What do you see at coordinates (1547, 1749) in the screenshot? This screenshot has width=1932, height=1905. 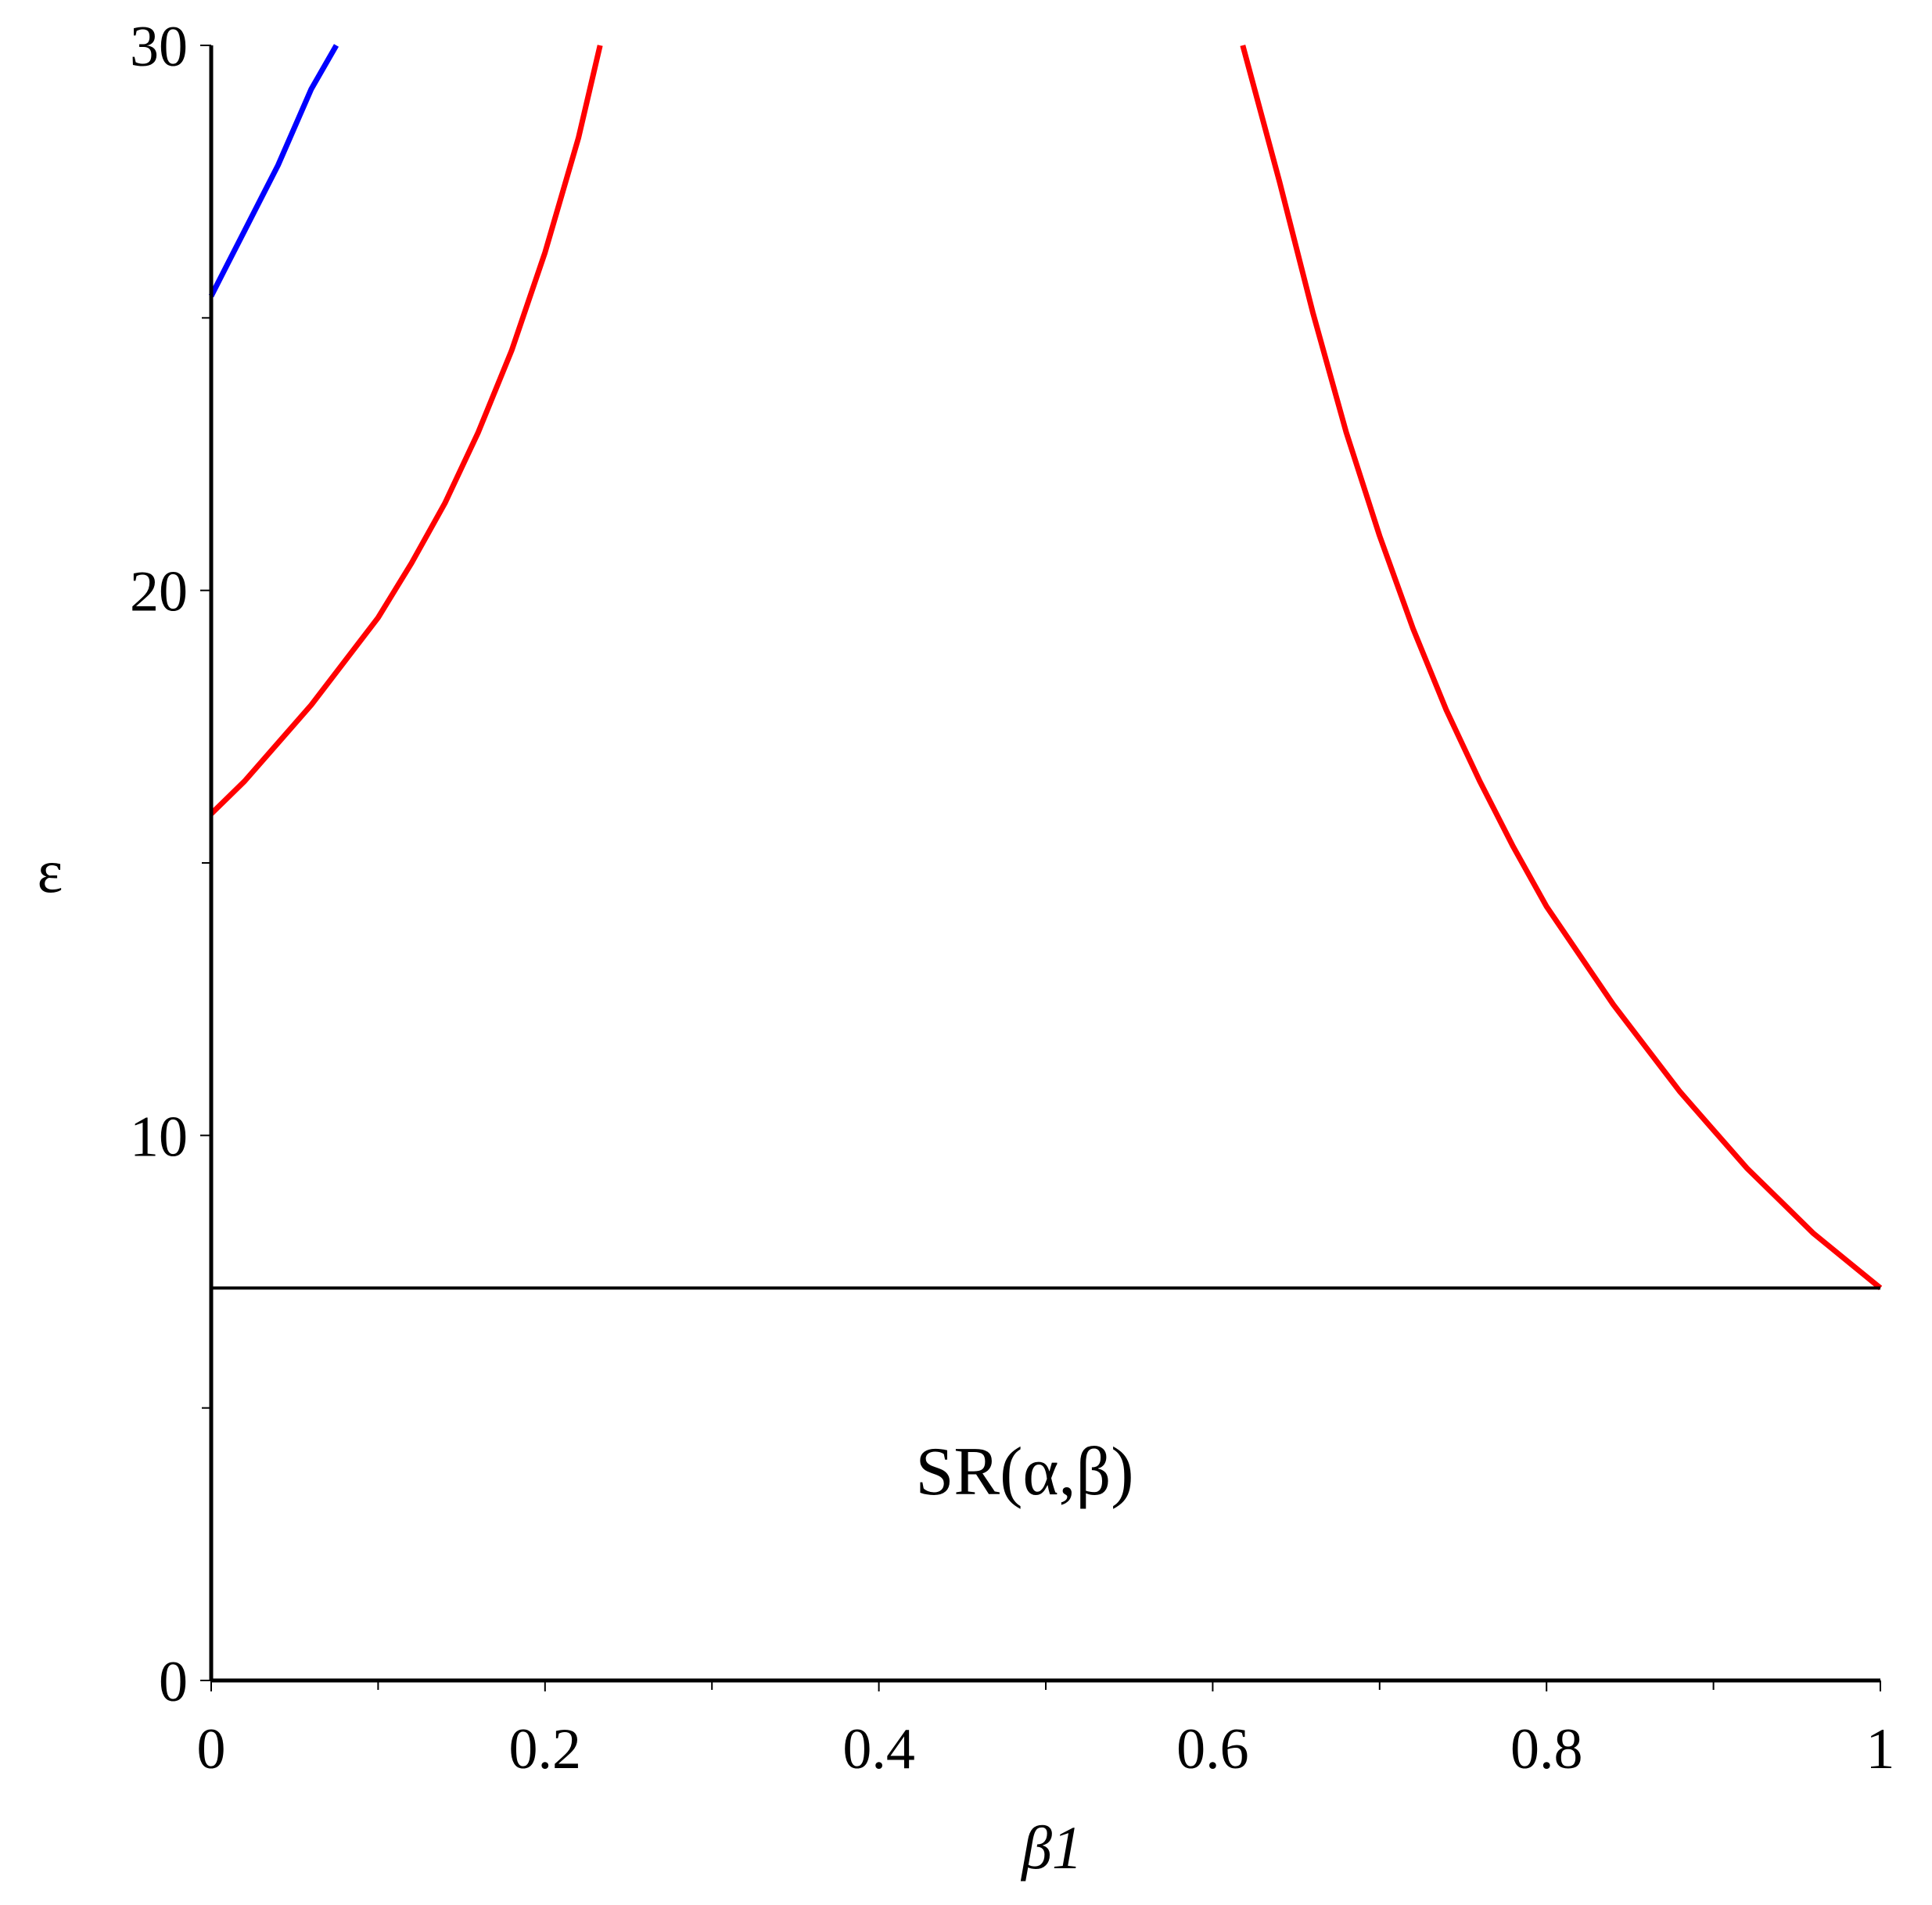 I see `x-tick-label: 0.8` at bounding box center [1547, 1749].